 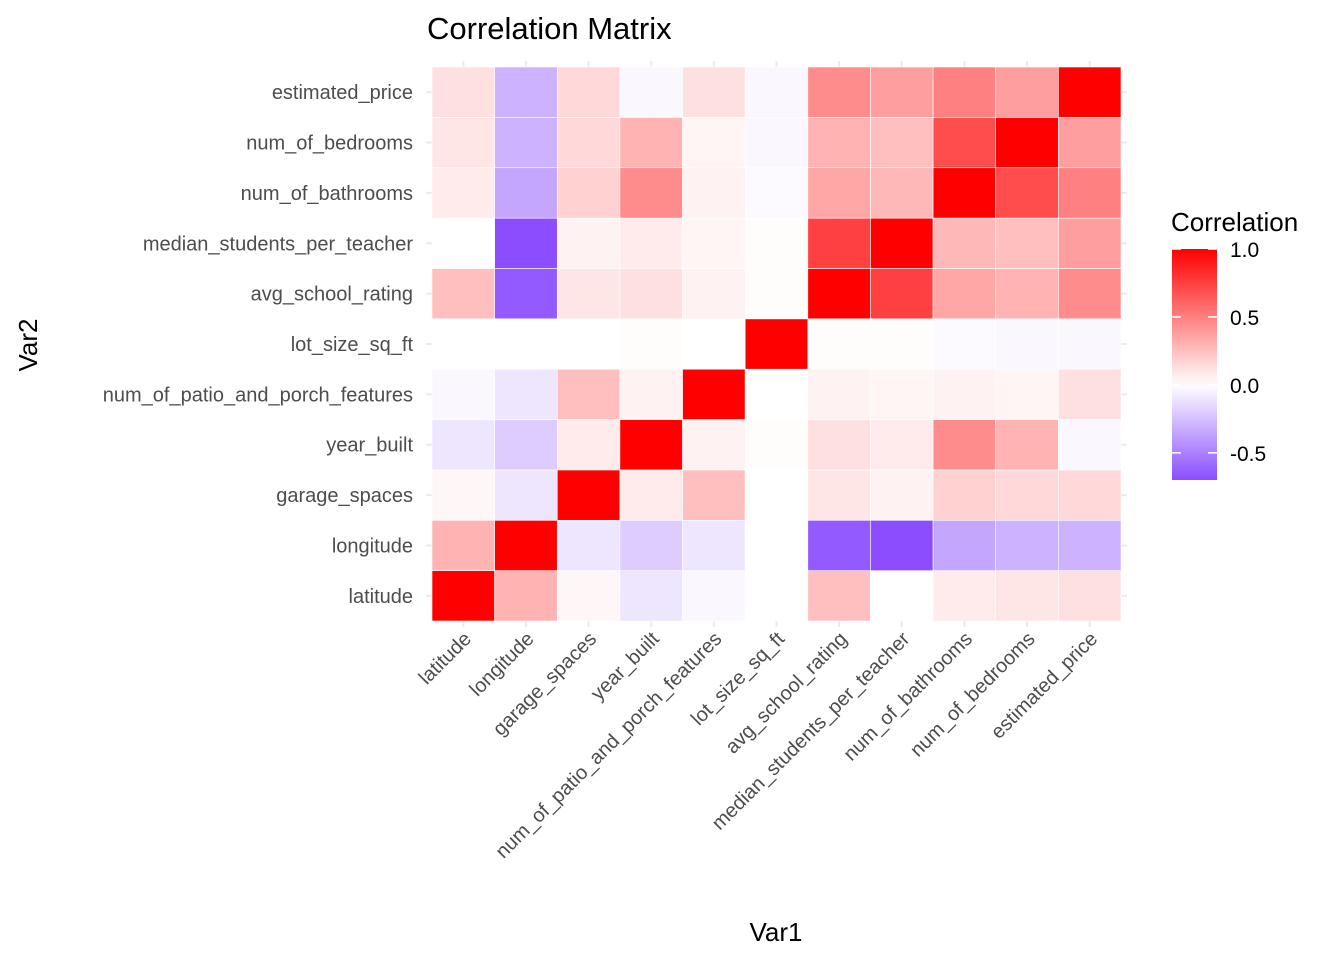 I want to click on heatmap-cell-longitude-garage_spaces, so click(x=526, y=495).